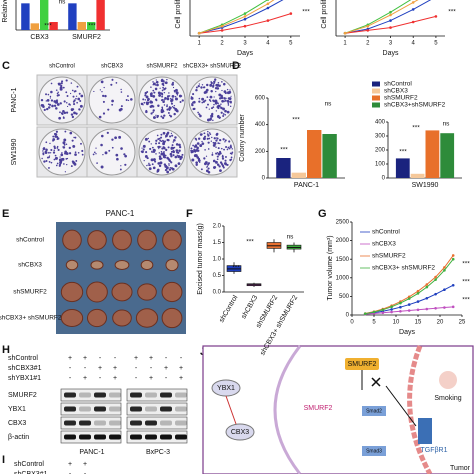 Image resolution: width=474 pixels, height=474 pixels. Describe the element at coordinates (14, 151) in the screenshot. I see `row-label: SW1990` at that location.